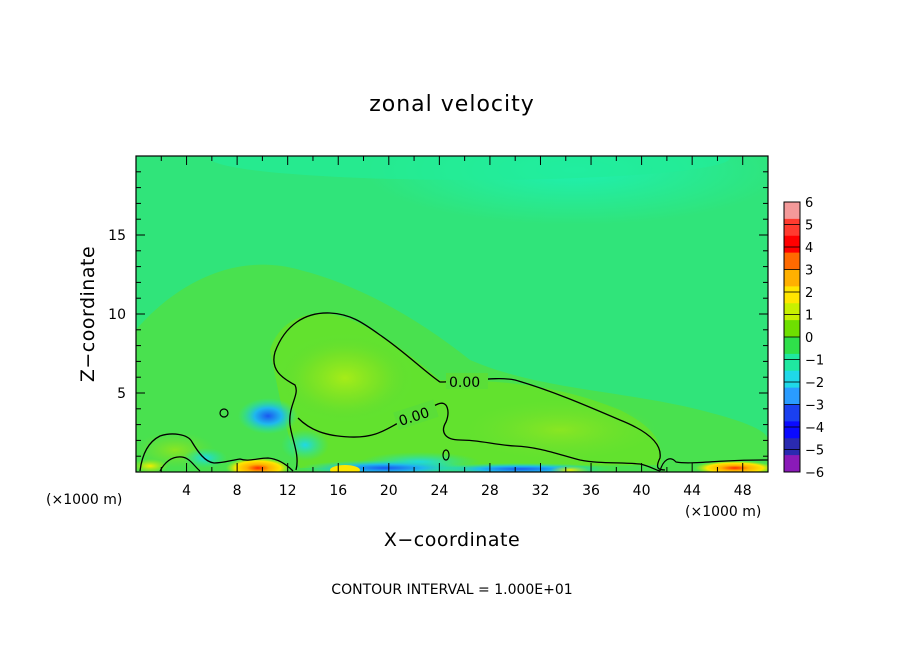 Image resolution: width=904 pixels, height=654 pixels. Describe the element at coordinates (121, 394) in the screenshot. I see `y-tick-label: 5` at that location.